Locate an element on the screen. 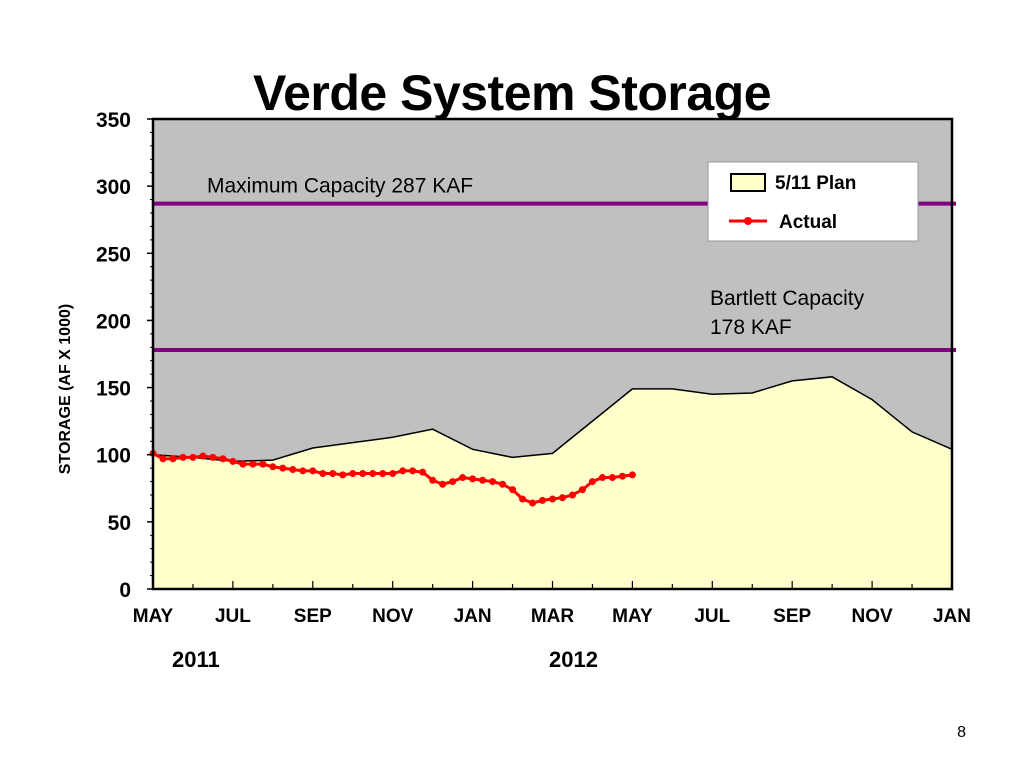 The width and height of the screenshot is (1024, 768). year-label-2012: 2012 is located at coordinates (573, 659).